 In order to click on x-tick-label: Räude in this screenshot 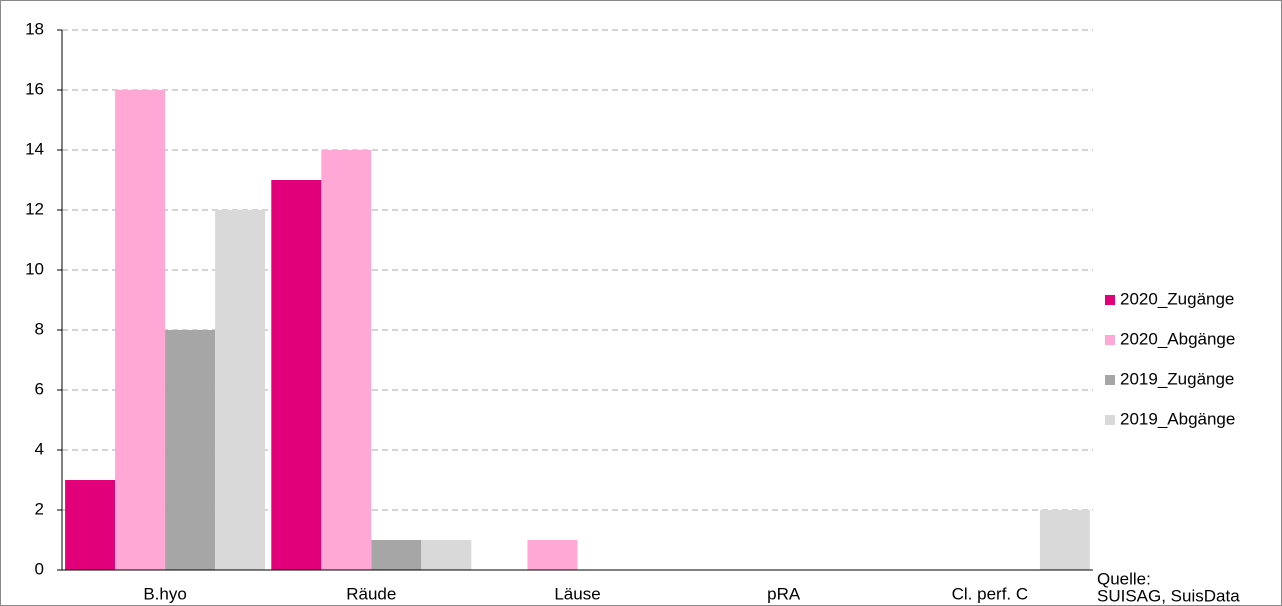, I will do `click(371, 593)`.